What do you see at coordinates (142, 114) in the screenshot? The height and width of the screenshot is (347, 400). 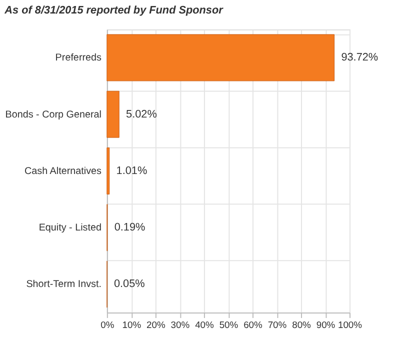 I see `data-label: 5.02%` at bounding box center [142, 114].